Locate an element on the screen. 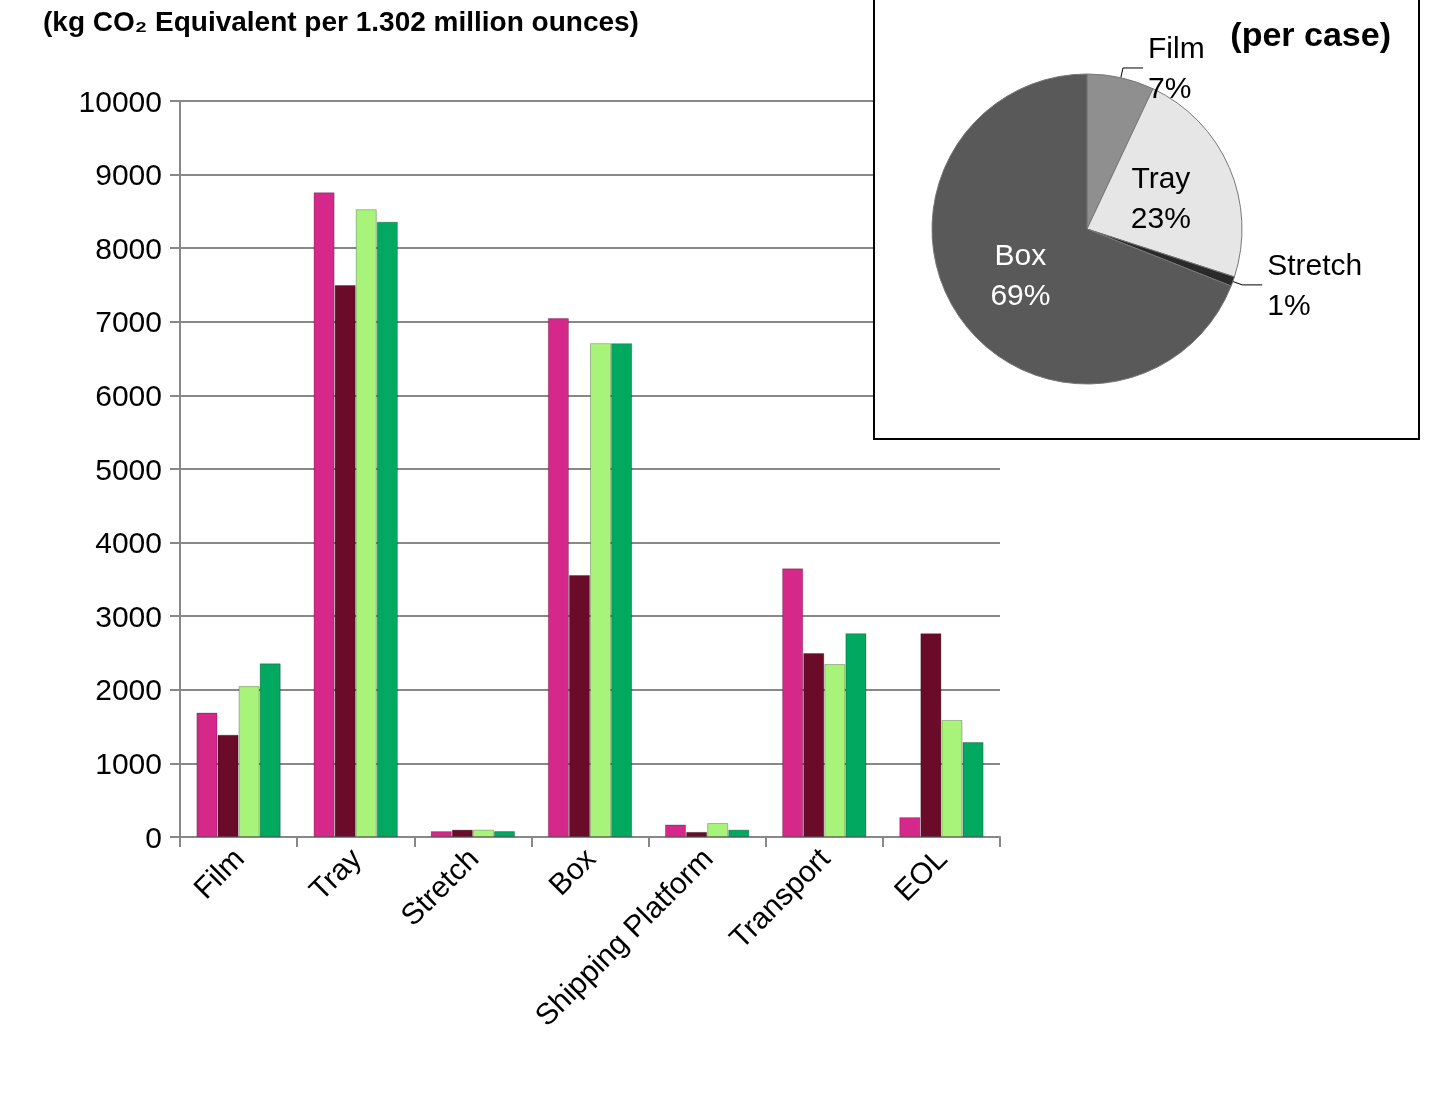 This screenshot has width=1435, height=1093. data-label: 1% is located at coordinates (1289, 305).